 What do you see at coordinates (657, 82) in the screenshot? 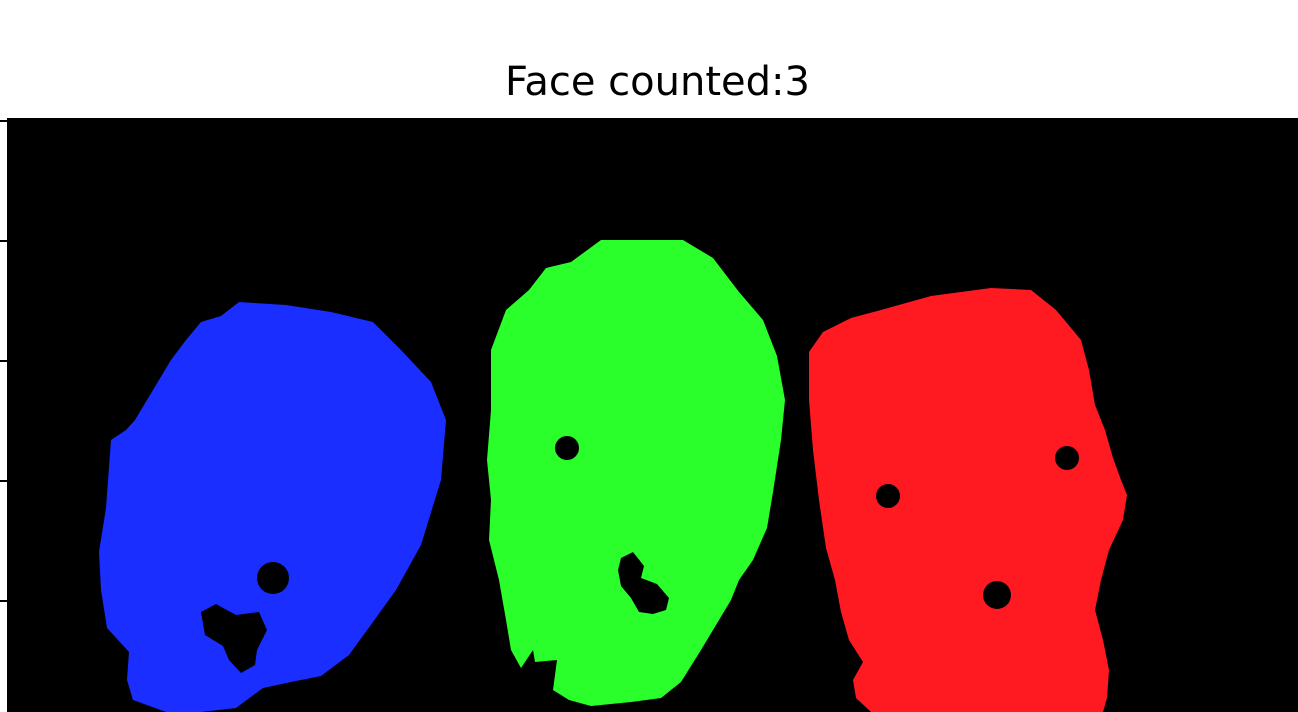
I see `figure-title: Face counted:3` at bounding box center [657, 82].